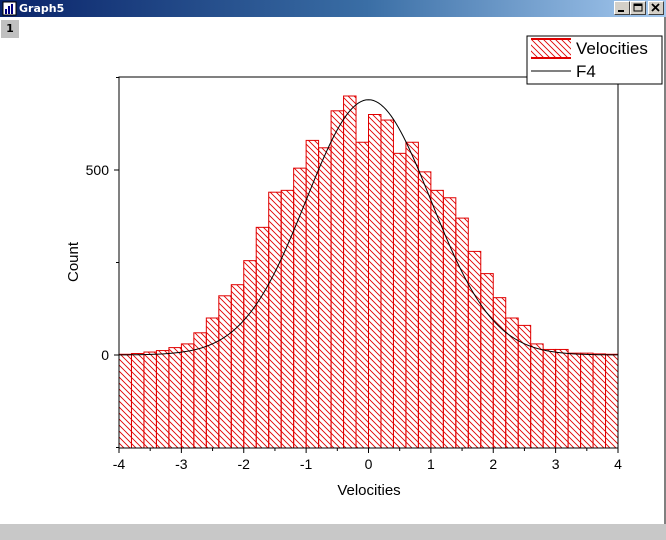 Image resolution: width=666 pixels, height=540 pixels. I want to click on x-axis-ticks: -4 -3 -2 -1 0 1 2 3 4, so click(367, 460).